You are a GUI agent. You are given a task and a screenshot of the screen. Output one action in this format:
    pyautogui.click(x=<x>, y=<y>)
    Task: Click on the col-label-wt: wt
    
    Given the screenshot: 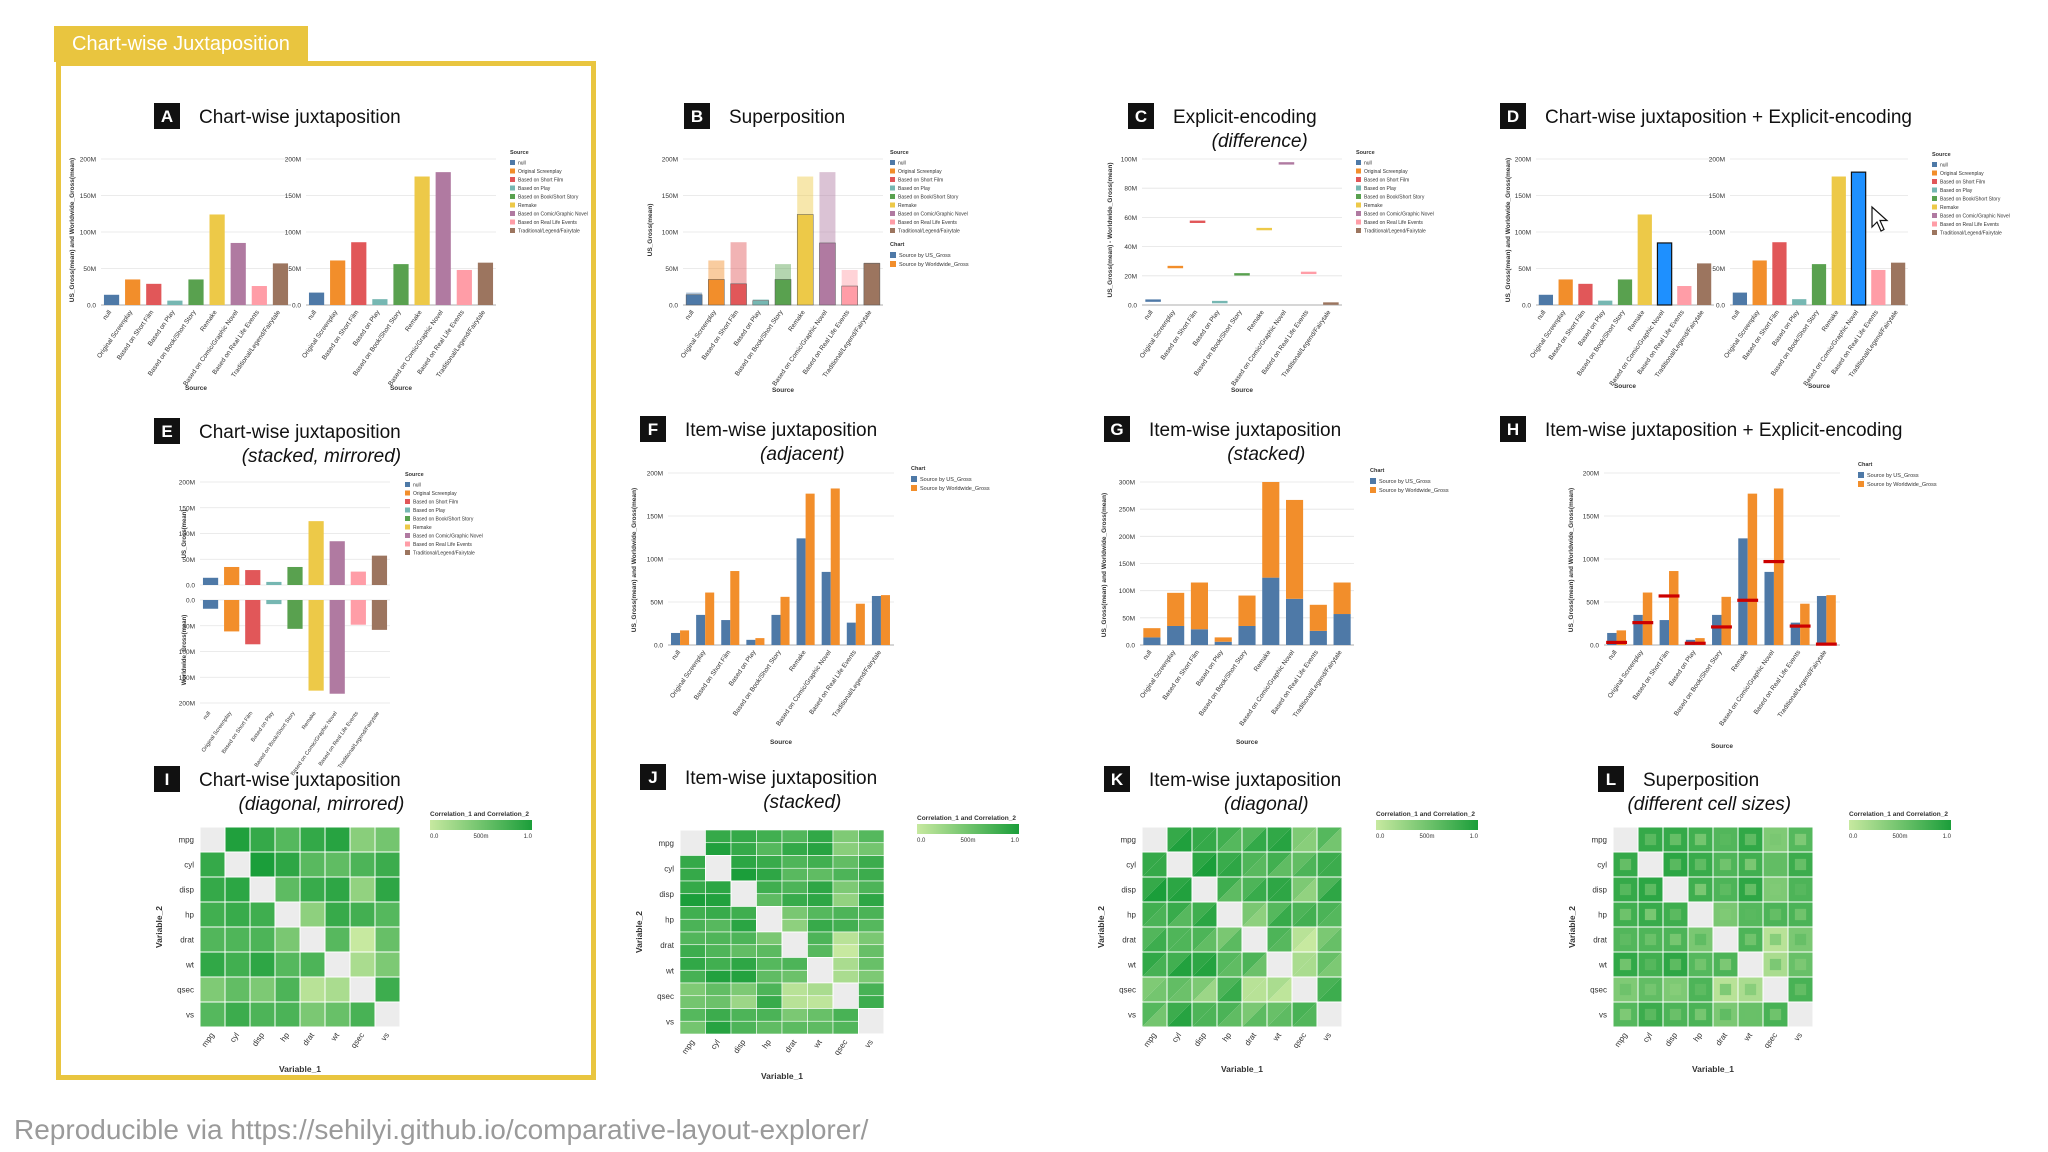 What is the action you would take?
    pyautogui.click(x=817, y=1043)
    